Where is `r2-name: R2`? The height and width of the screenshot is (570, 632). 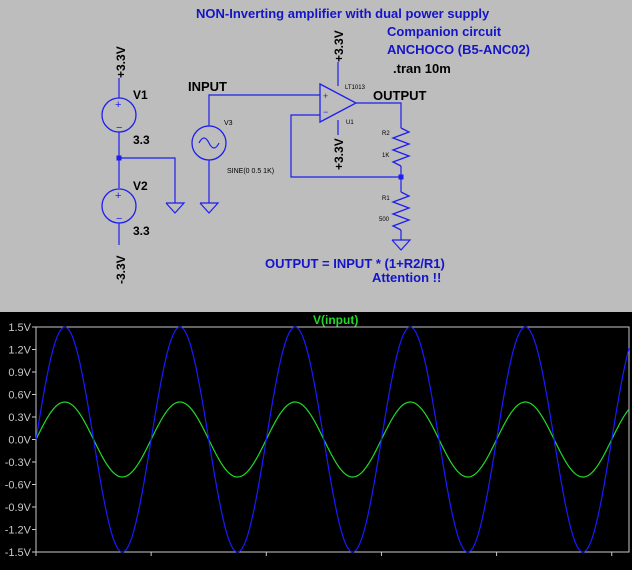
r2-name: R2 is located at coordinates (386, 134).